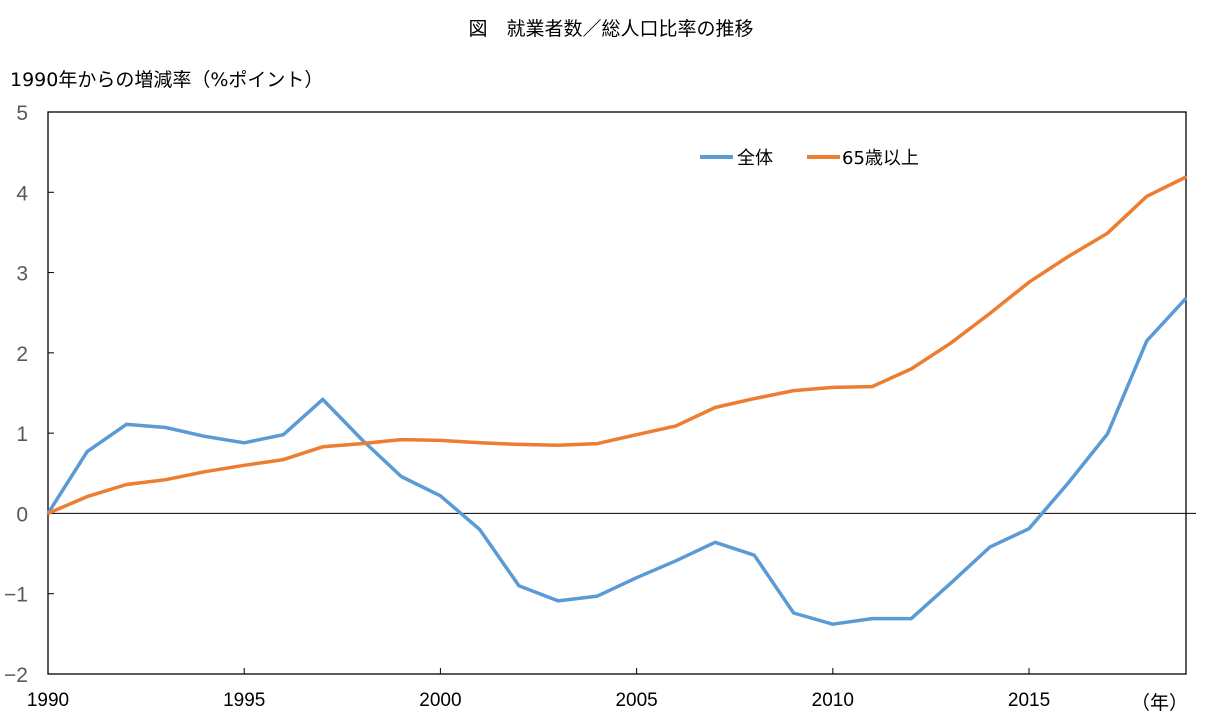  I want to click on legend-label-all: 全体, so click(755, 158).